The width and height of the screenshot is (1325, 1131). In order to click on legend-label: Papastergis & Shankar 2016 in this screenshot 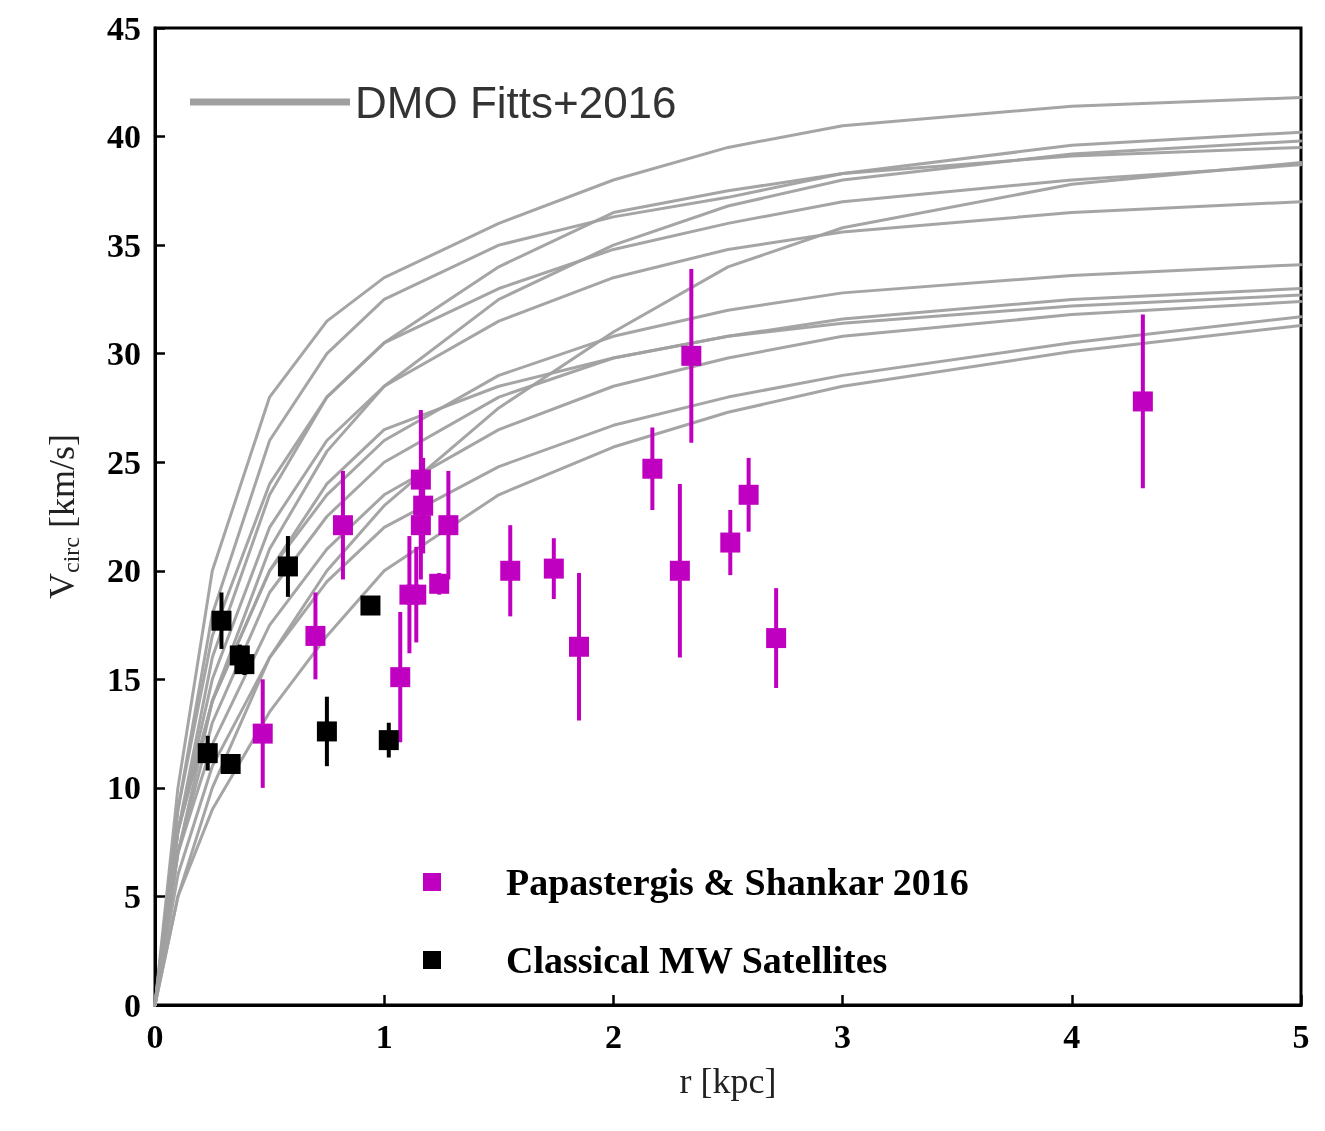, I will do `click(737, 882)`.